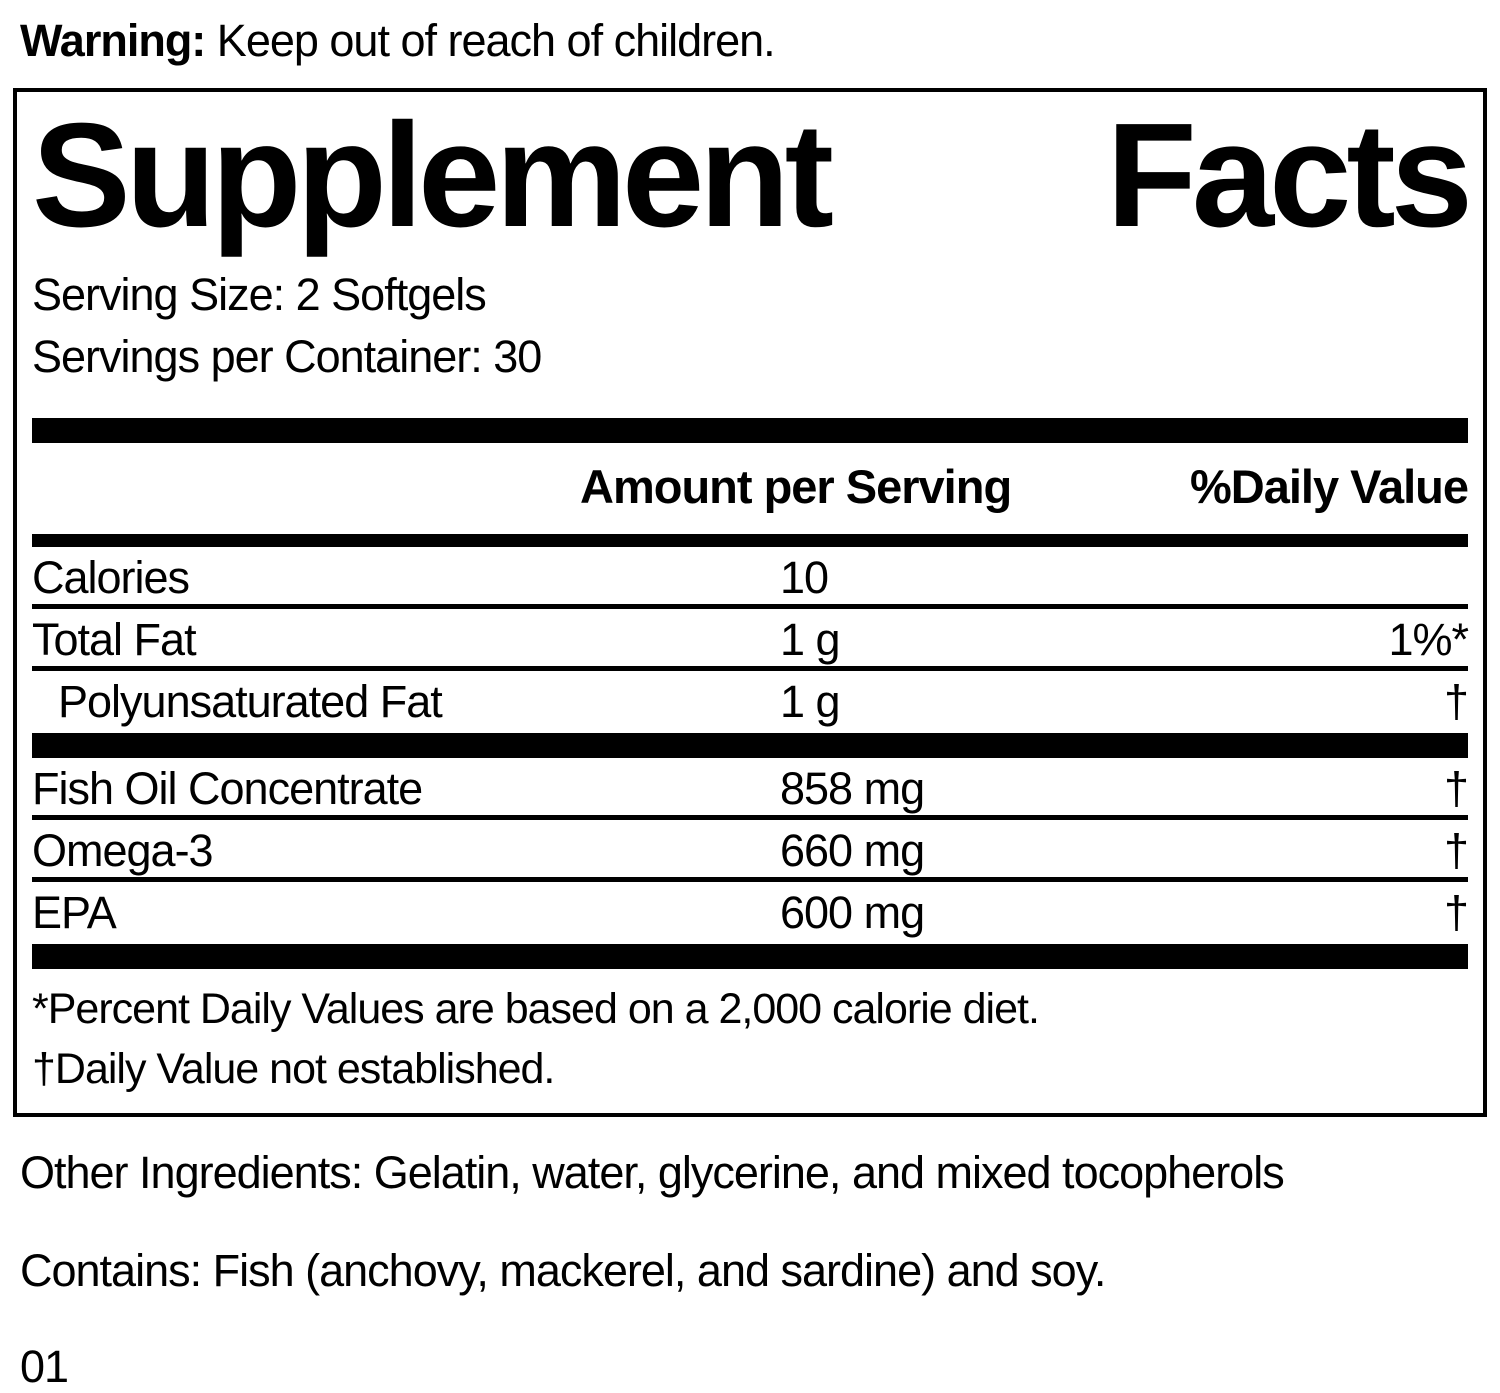 This screenshot has width=1500, height=1393. What do you see at coordinates (114, 639) in the screenshot?
I see `nutrient-name: Total Fat` at bounding box center [114, 639].